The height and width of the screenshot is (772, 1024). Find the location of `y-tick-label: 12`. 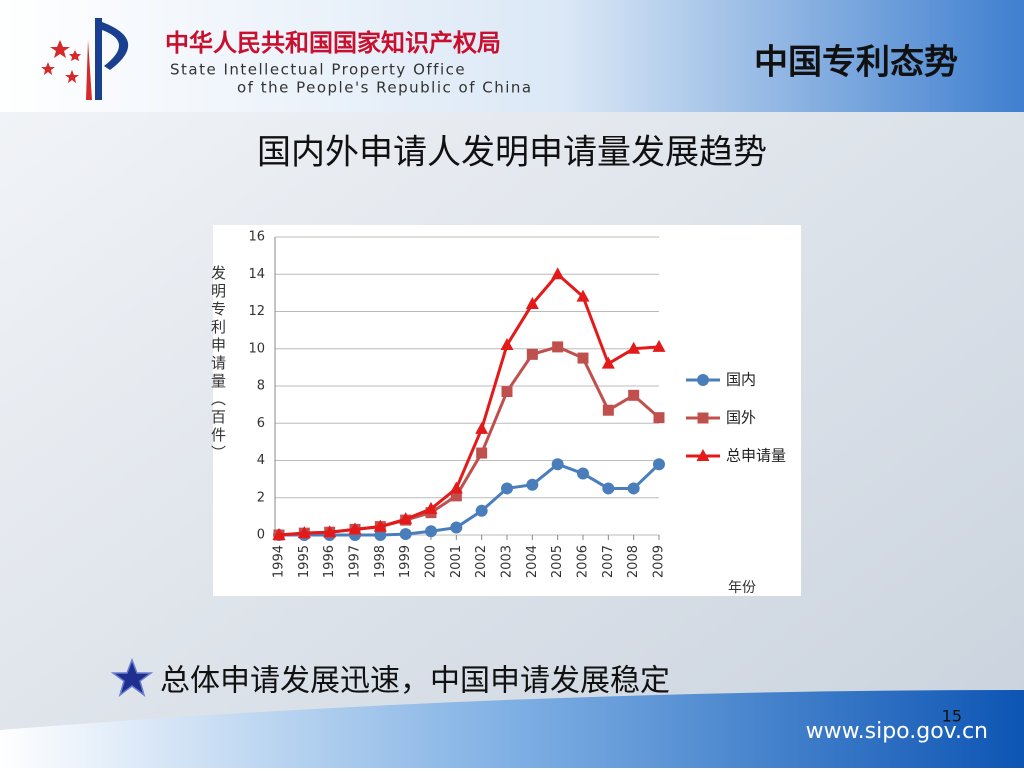

y-tick-label: 12 is located at coordinates (256, 311).